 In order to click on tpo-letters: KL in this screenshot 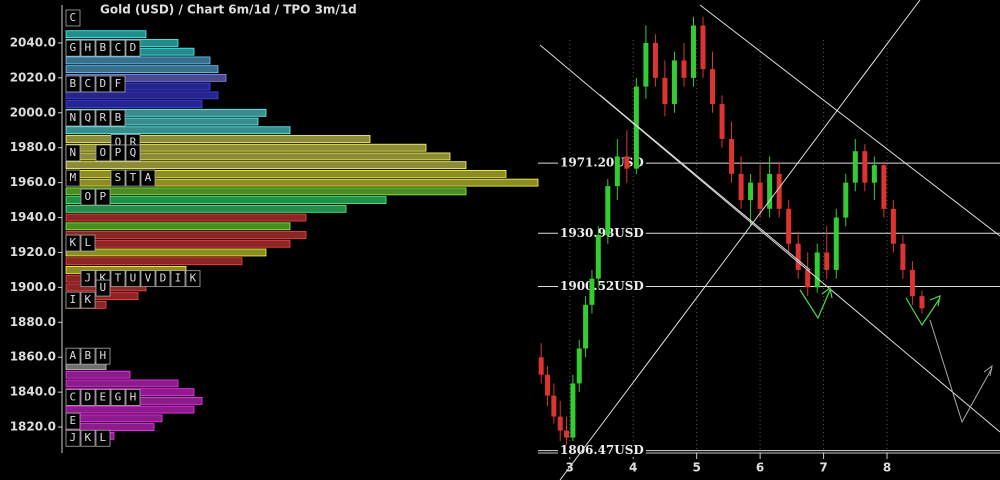, I will do `click(85, 242)`.